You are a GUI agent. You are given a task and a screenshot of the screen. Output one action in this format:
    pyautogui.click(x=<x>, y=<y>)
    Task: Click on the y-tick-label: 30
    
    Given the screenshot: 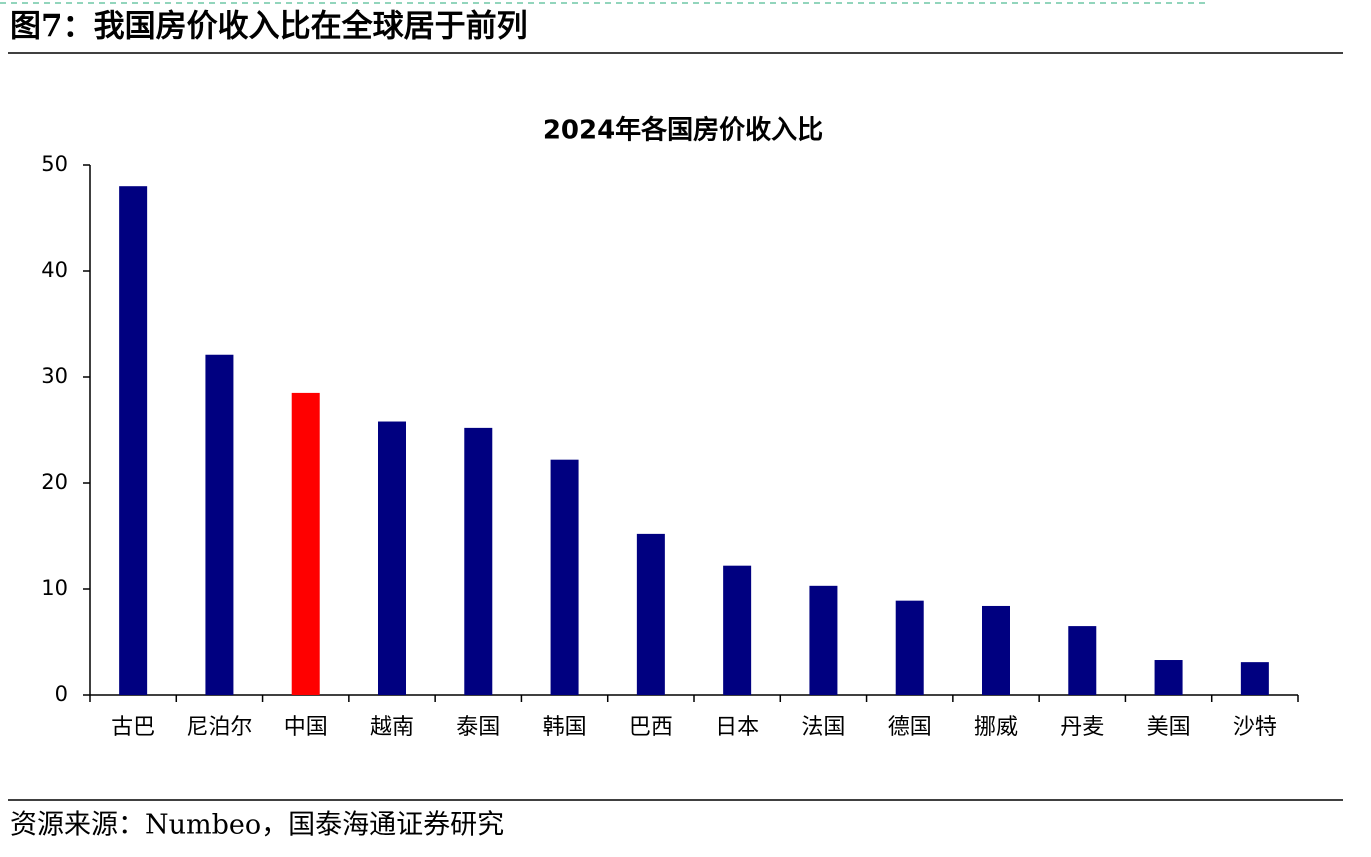 What is the action you would take?
    pyautogui.click(x=54, y=376)
    